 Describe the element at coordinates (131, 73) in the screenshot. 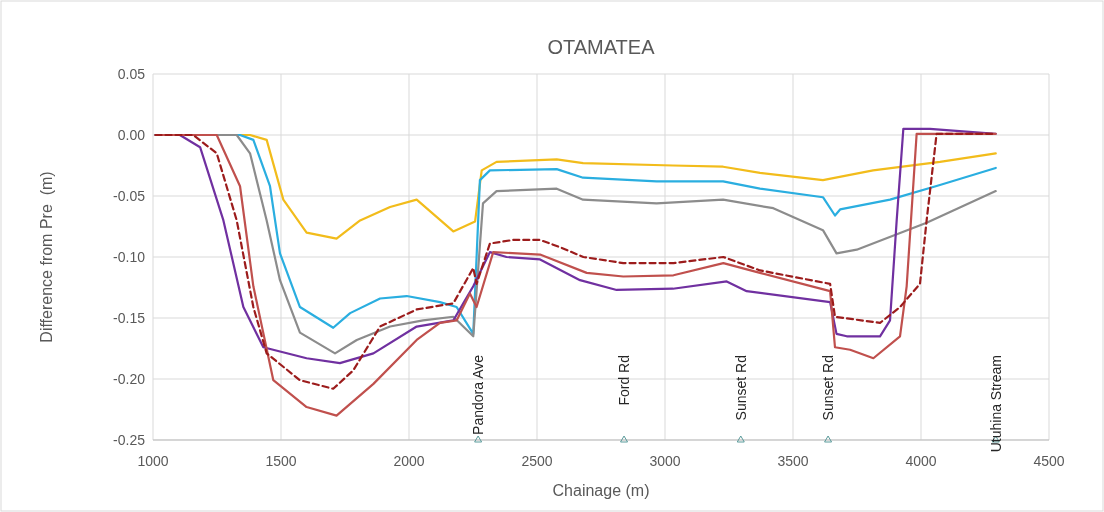

I see `y-tick-label: 0.05` at that location.